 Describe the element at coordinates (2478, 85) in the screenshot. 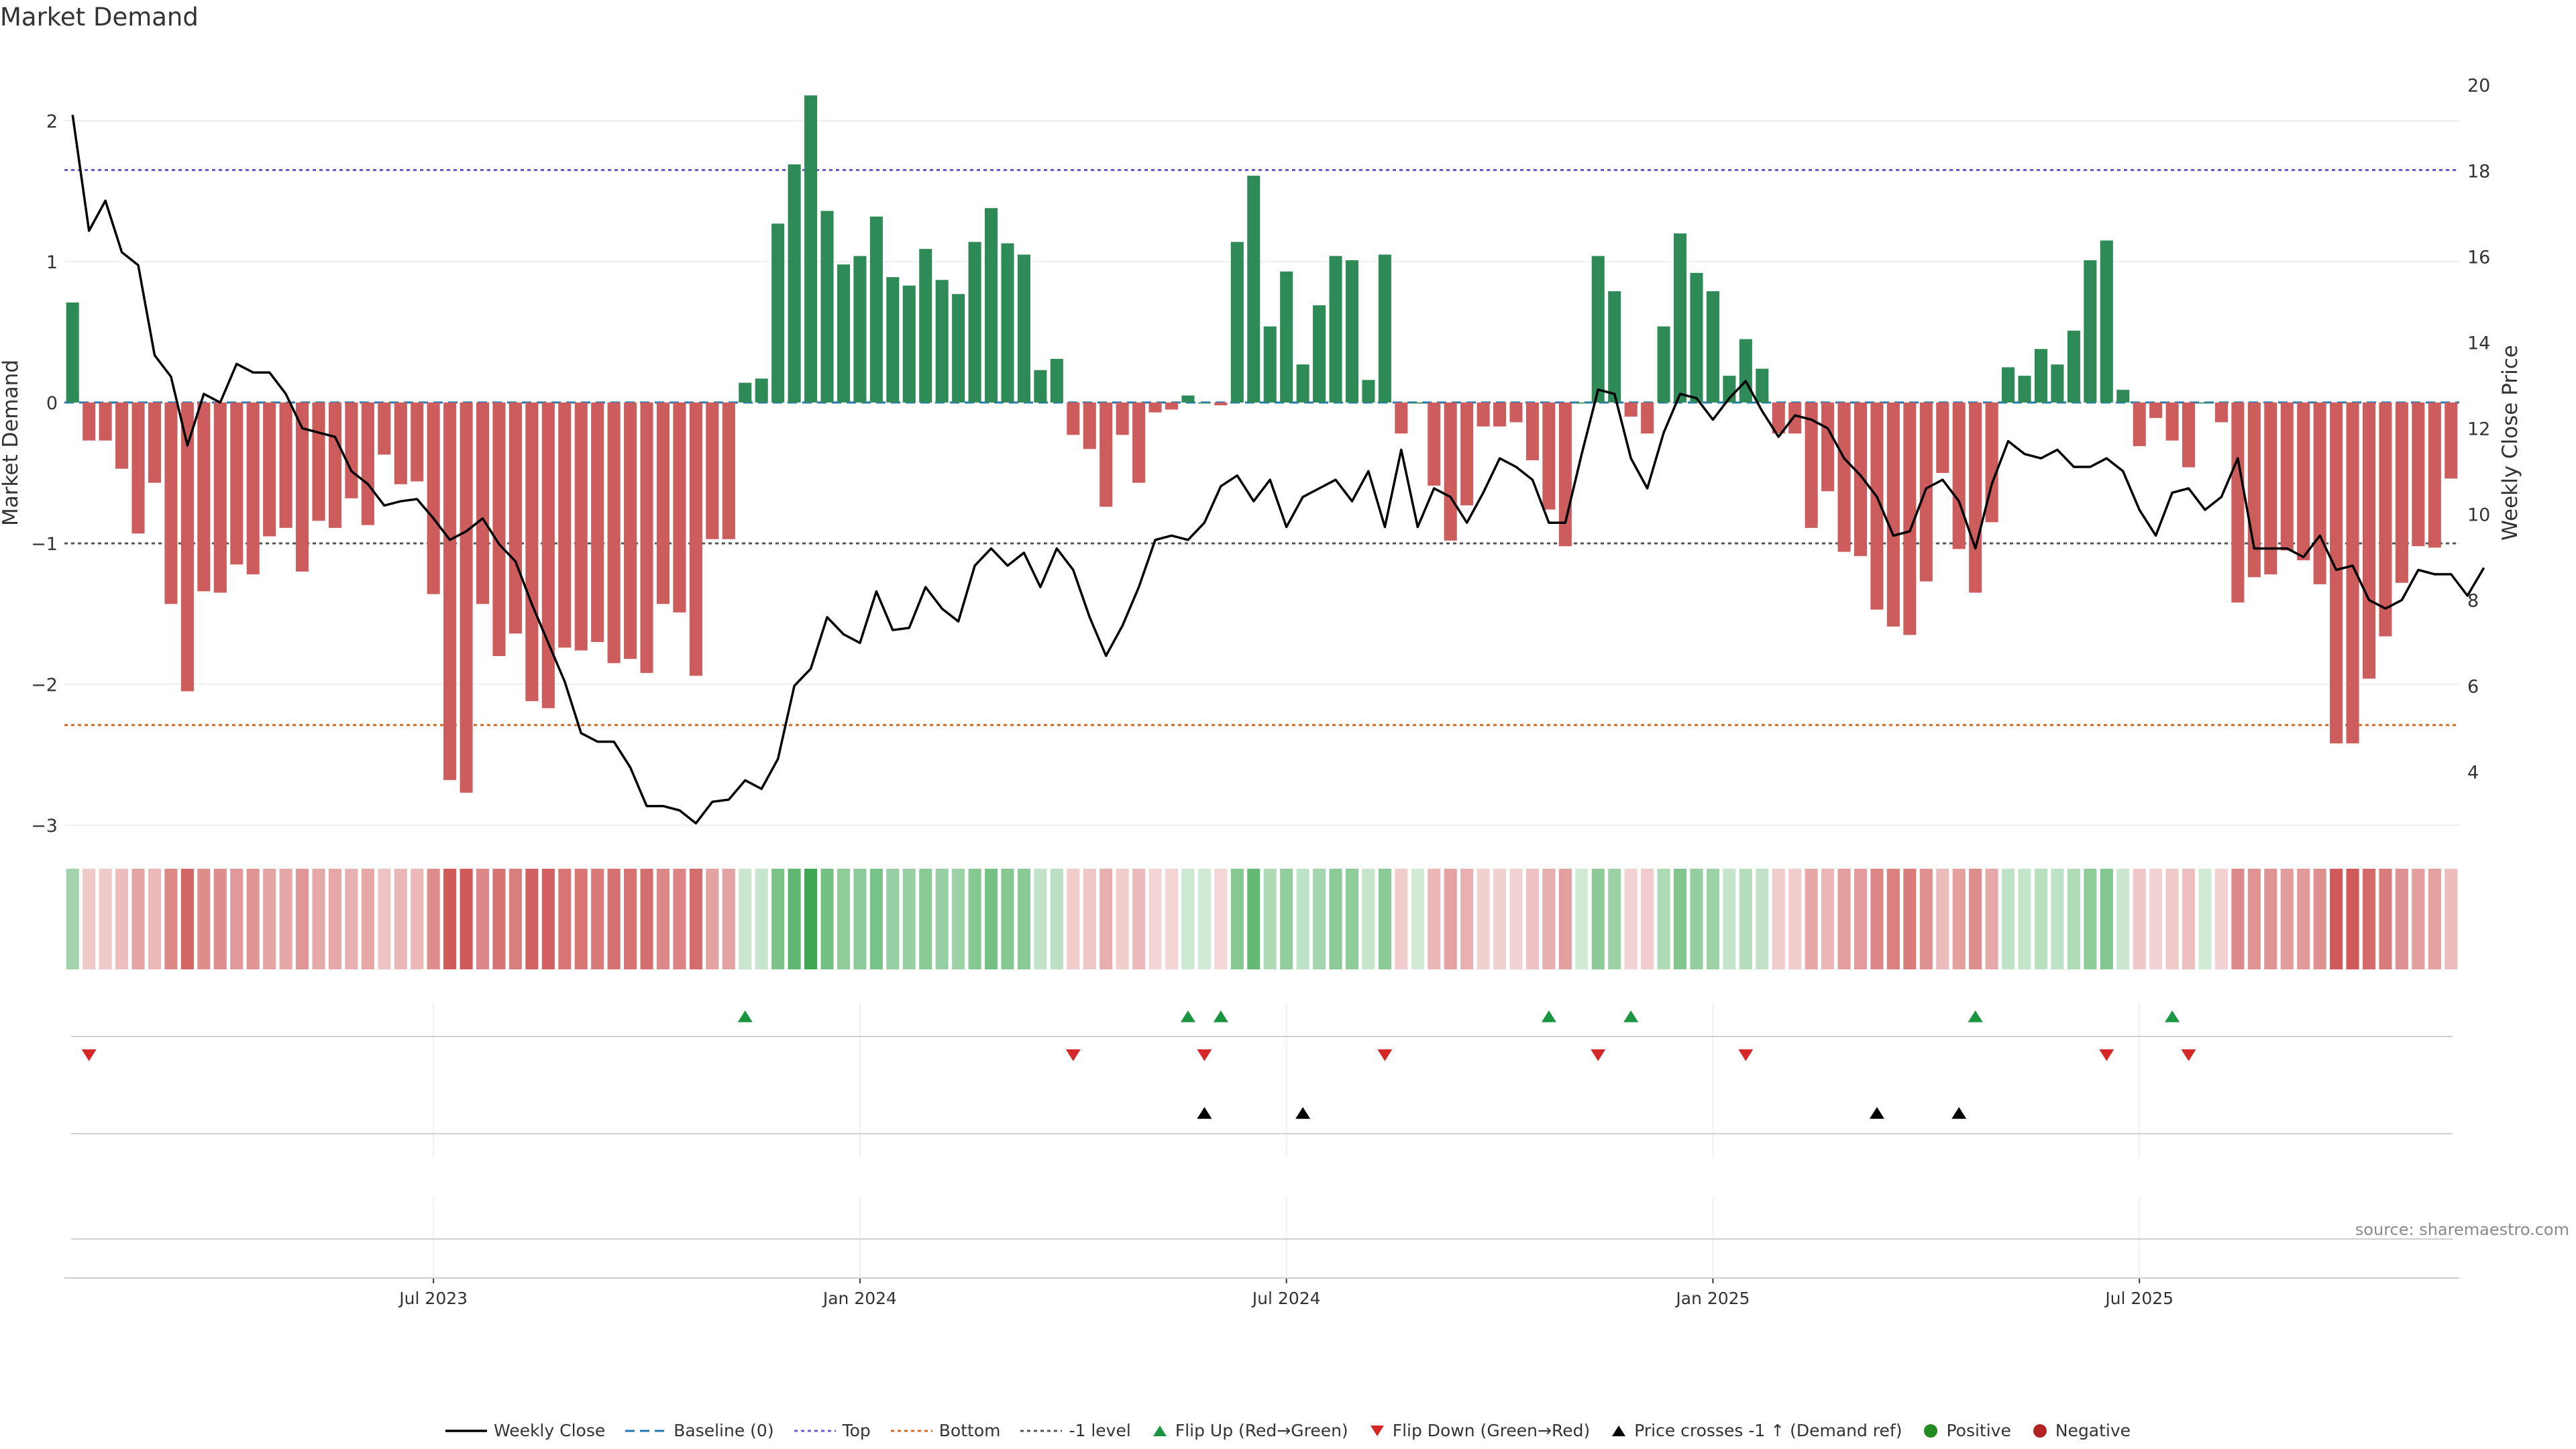

I see `y2-tick-label: 20` at that location.